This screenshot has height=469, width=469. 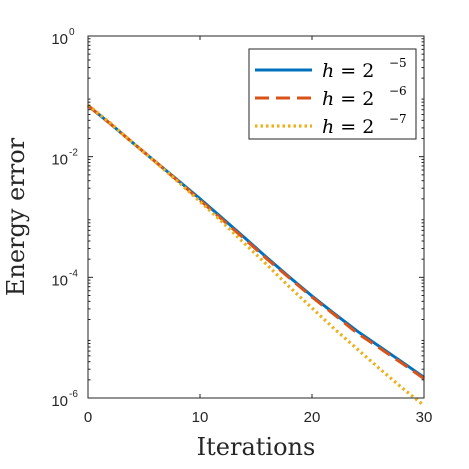 I want to click on y-tick-exponent: -2, so click(x=73, y=153).